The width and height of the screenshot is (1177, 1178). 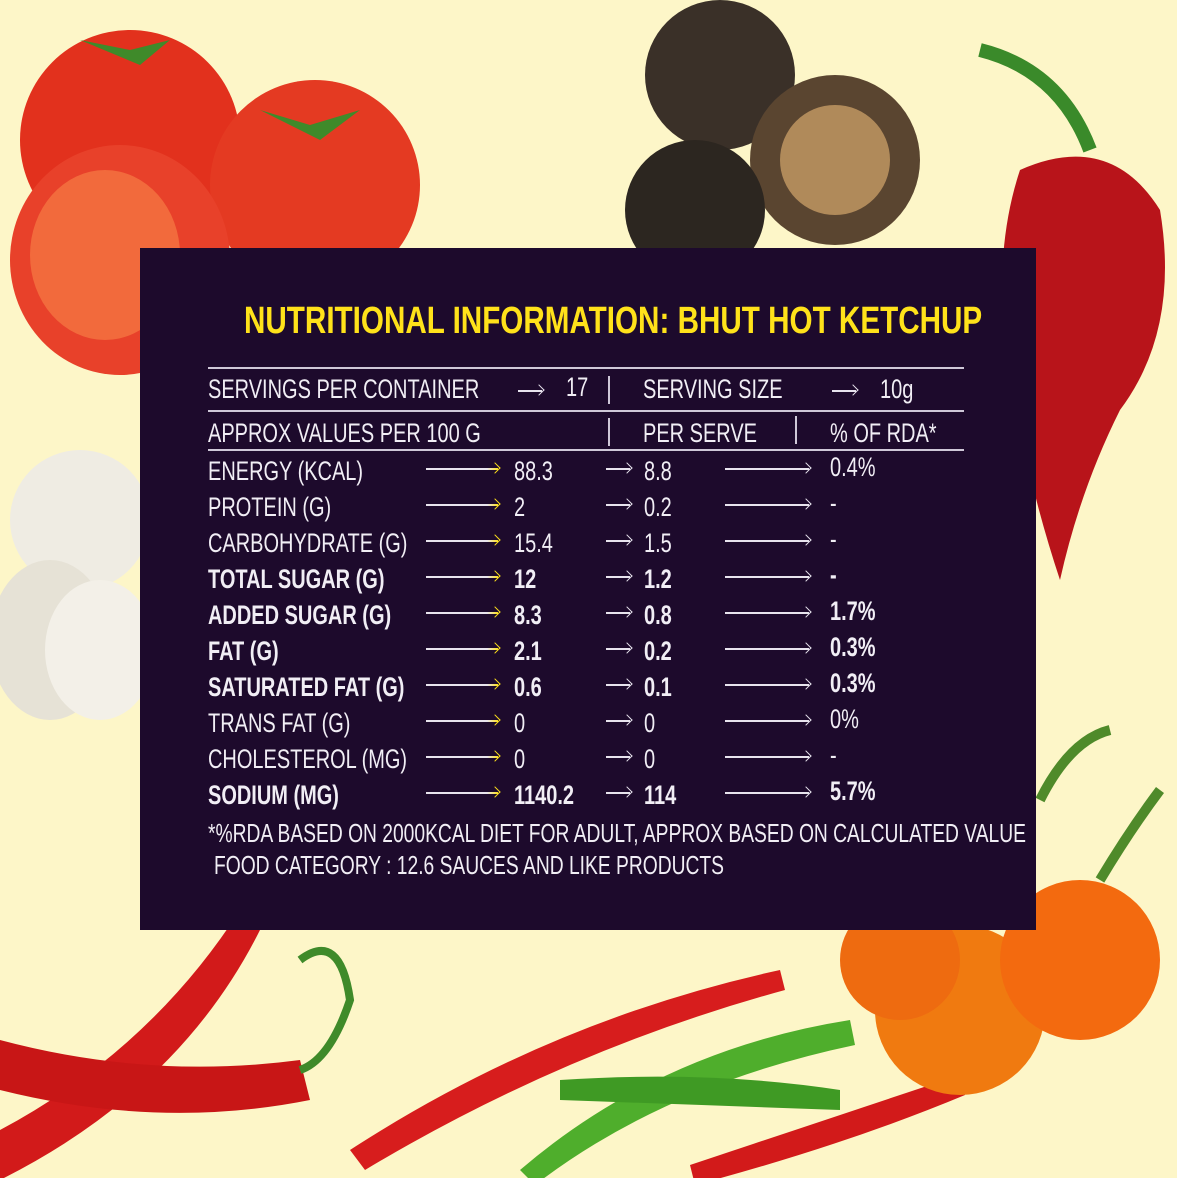 What do you see at coordinates (660, 795) in the screenshot?
I see `nutrient-per-serve: 114` at bounding box center [660, 795].